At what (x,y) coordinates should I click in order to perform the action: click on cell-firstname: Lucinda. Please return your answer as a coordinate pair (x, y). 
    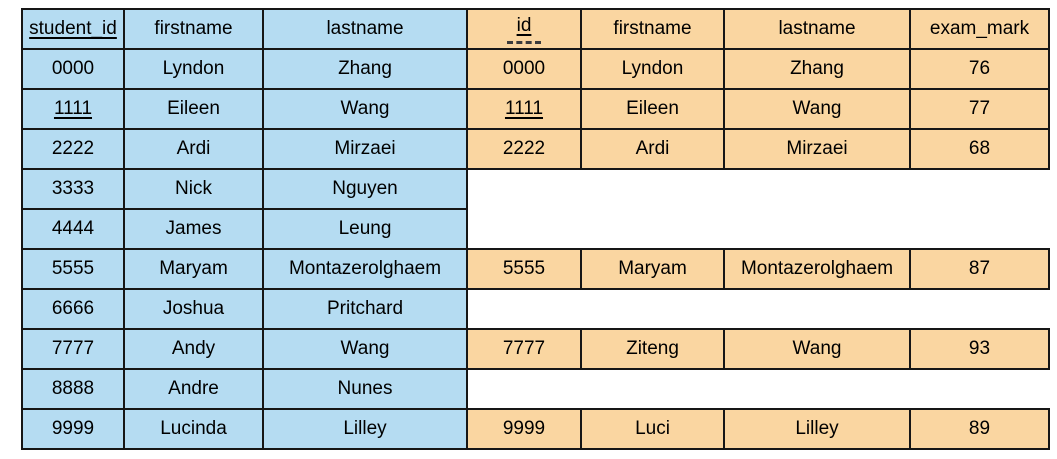
    Looking at the image, I should click on (193, 429).